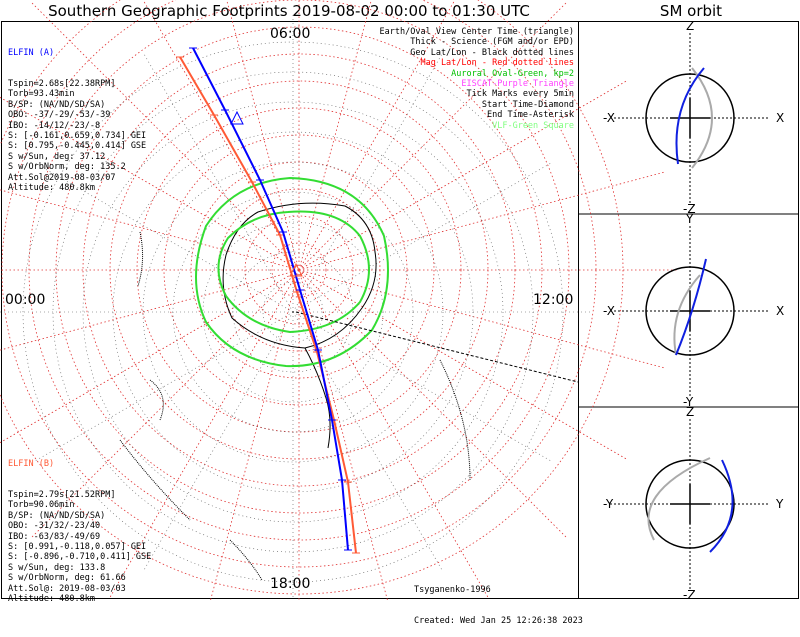  Describe the element at coordinates (31, 463) in the screenshot. I see `elfin-b-name: ELFIN (B)` at that location.